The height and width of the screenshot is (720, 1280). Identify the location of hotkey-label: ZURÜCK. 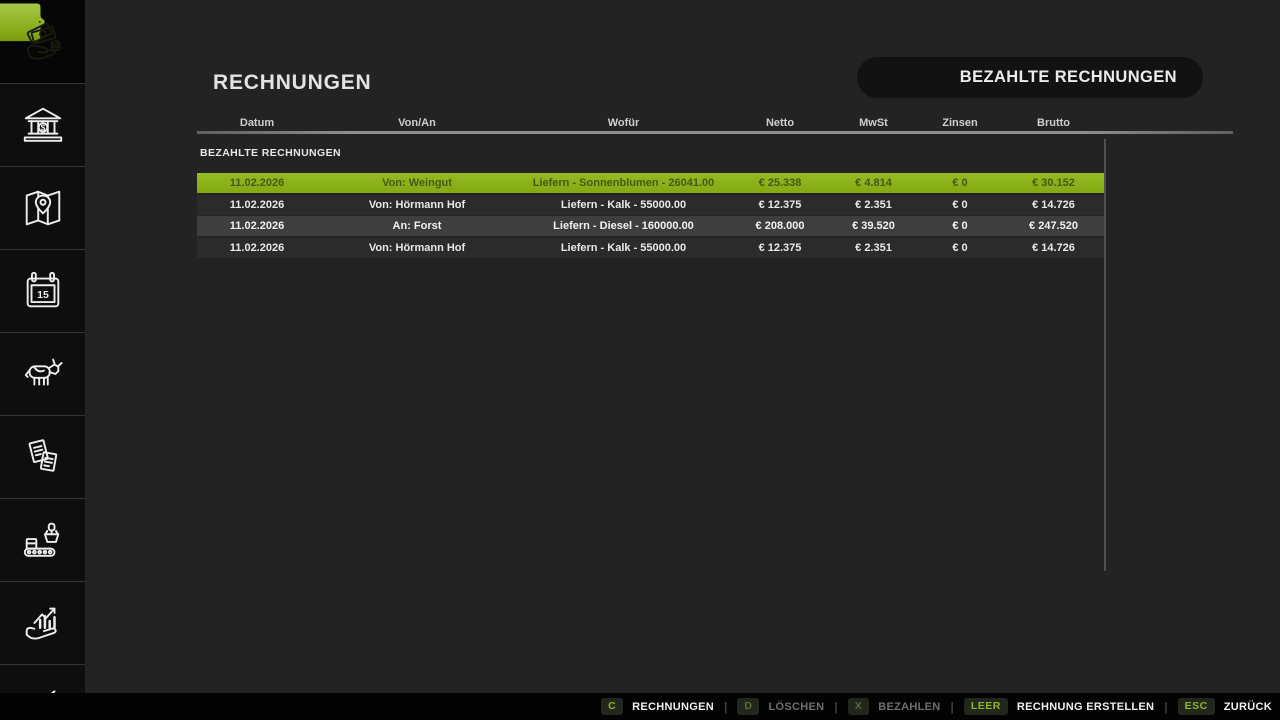
(1247, 706).